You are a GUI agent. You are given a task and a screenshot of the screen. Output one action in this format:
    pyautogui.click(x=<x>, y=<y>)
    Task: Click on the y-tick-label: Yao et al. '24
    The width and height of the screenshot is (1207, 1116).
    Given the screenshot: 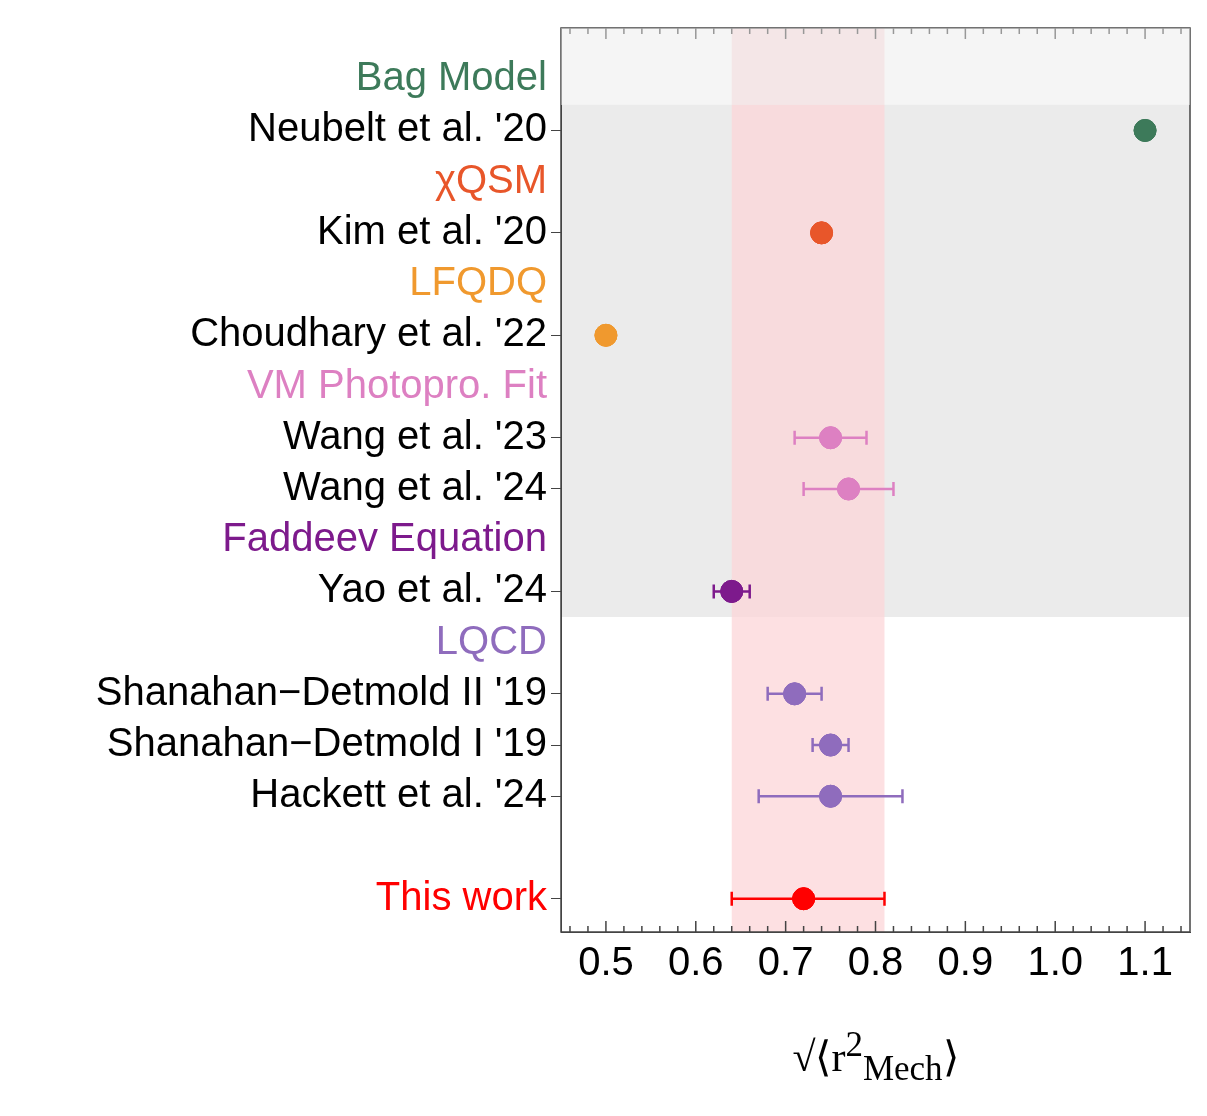 What is the action you would take?
    pyautogui.click(x=432, y=588)
    